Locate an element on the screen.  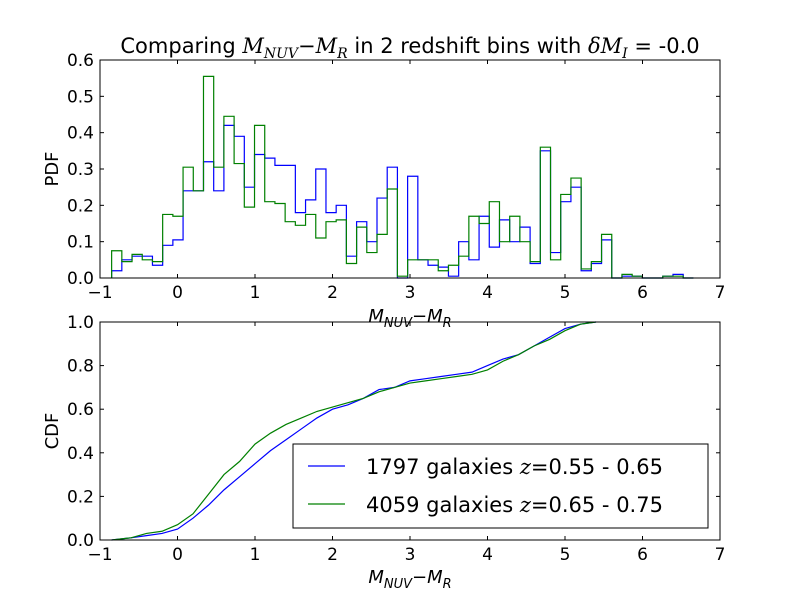
pdf-y-tick-label: 0.6 is located at coordinates (80, 61).